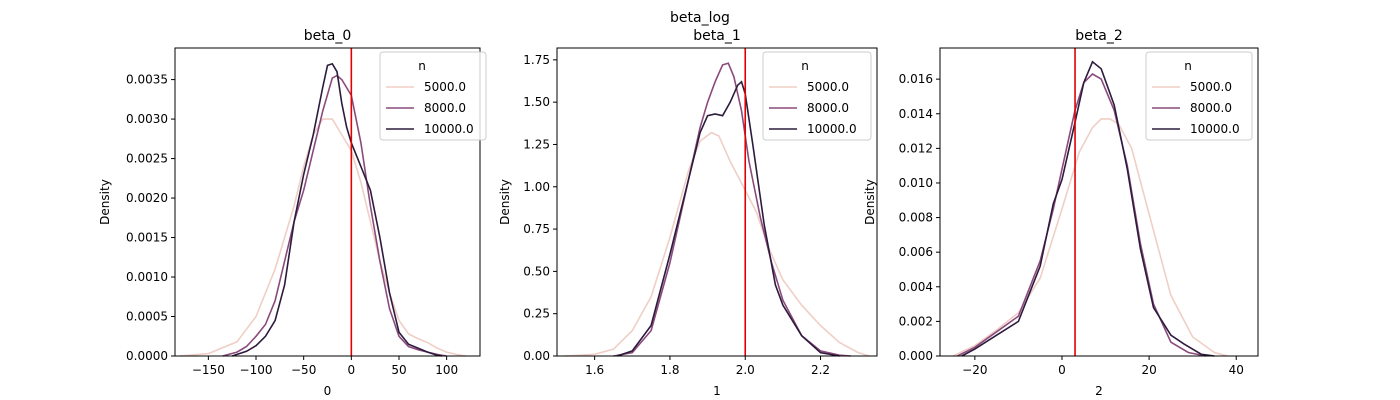 Image resolution: width=1400 pixels, height=400 pixels. Describe the element at coordinates (147, 356) in the screenshot. I see `y-tick-label: 0.0000` at that location.